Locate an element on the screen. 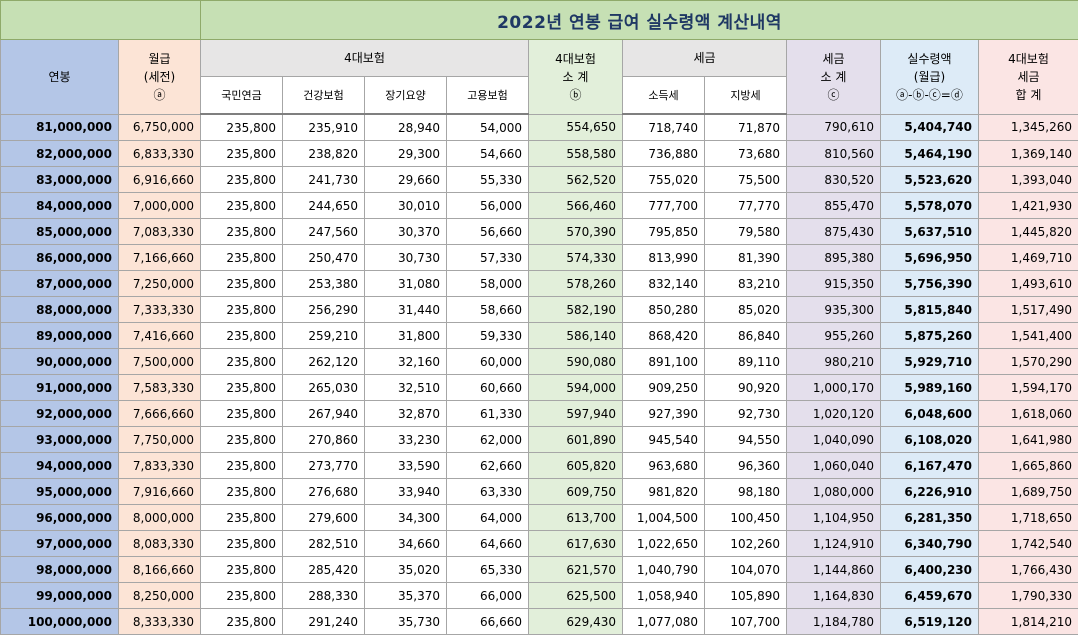  header-tax-group: 세금 is located at coordinates (704, 58).